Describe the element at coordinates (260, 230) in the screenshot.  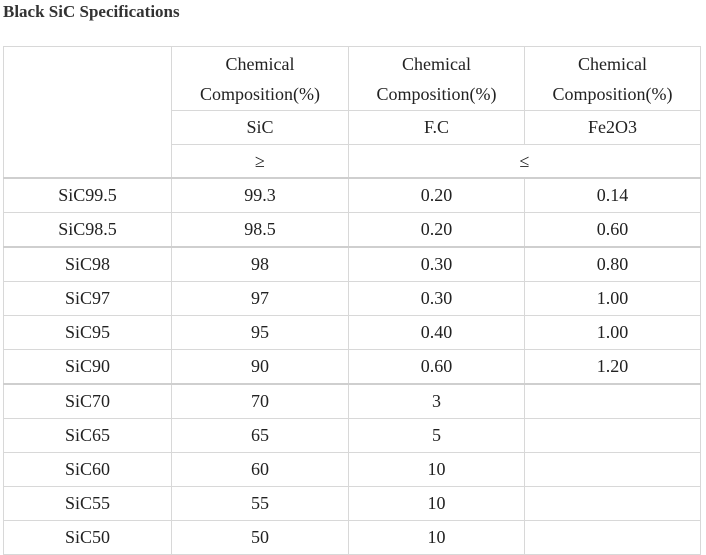
I see `sic-value: 98.5` at that location.